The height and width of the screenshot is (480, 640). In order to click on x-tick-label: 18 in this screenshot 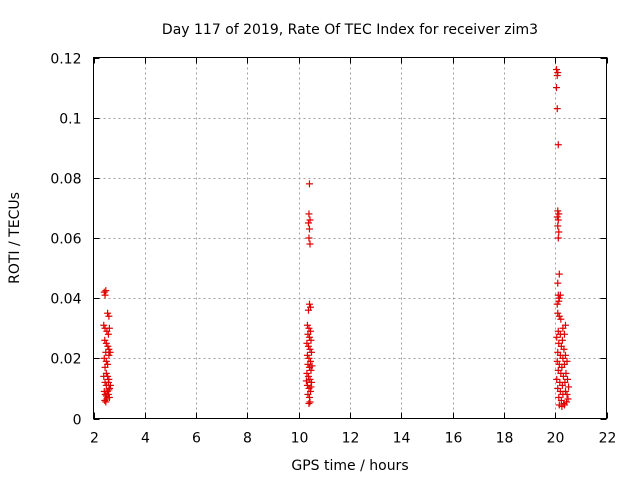, I will do `click(505, 439)`.